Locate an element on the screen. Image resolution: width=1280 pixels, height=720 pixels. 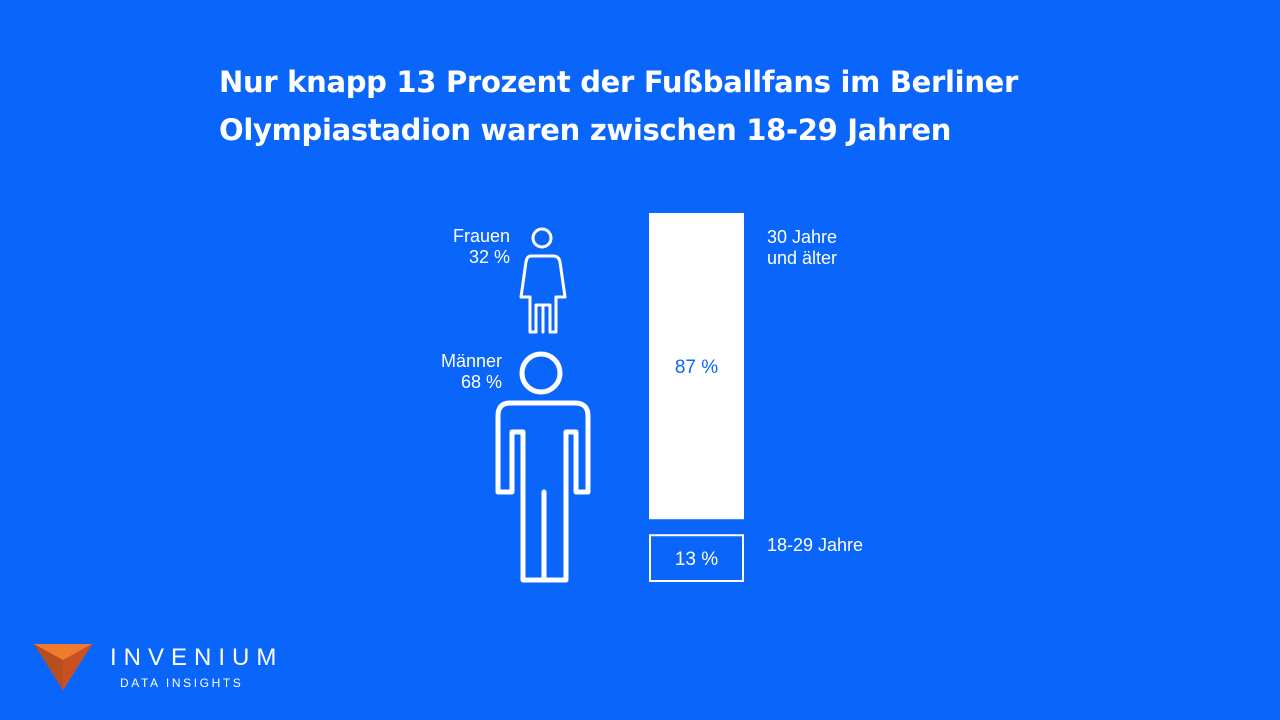
men-value: 68 % is located at coordinates (481, 382).